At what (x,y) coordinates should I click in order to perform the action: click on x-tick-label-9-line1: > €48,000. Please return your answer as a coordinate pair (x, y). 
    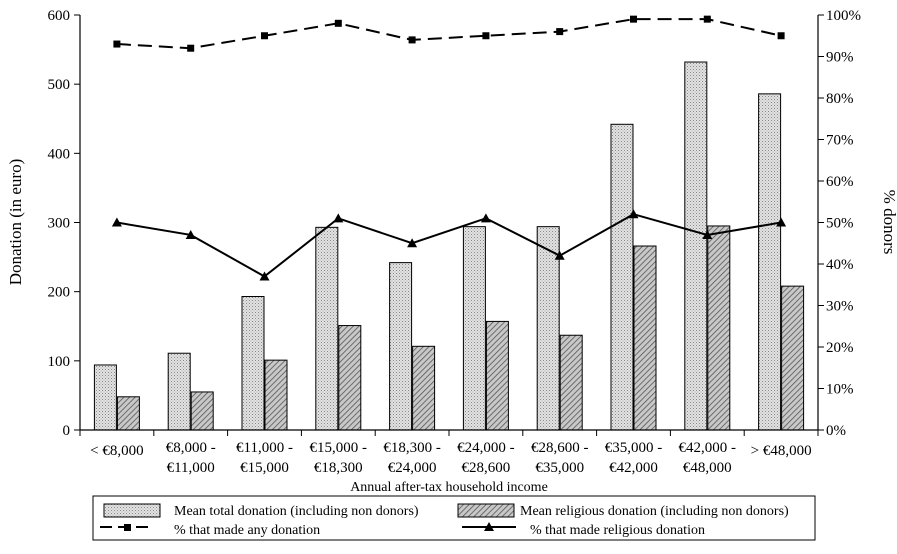
    Looking at the image, I should click on (781, 451).